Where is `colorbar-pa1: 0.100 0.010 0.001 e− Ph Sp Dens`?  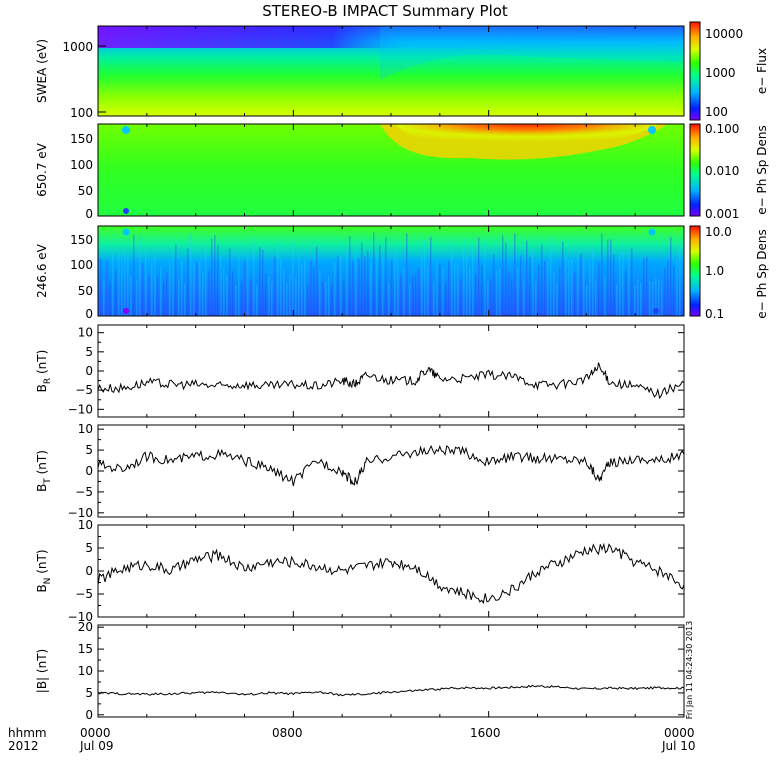 colorbar-pa1: 0.100 0.010 0.001 e− Ph Sp Dens is located at coordinates (729, 171).